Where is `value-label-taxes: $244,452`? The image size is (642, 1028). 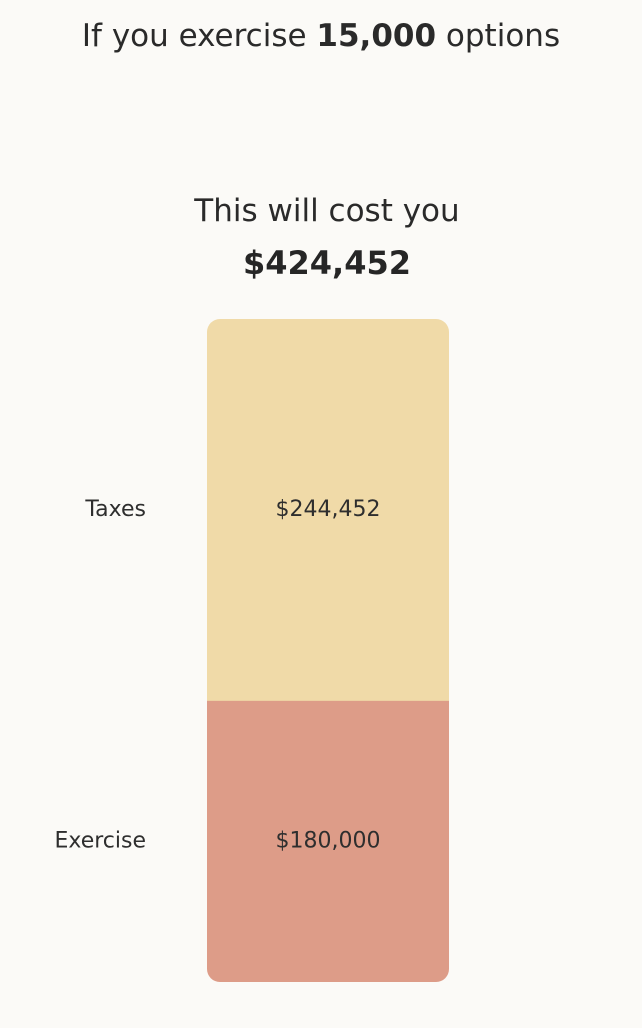
value-label-taxes: $244,452 is located at coordinates (328, 509).